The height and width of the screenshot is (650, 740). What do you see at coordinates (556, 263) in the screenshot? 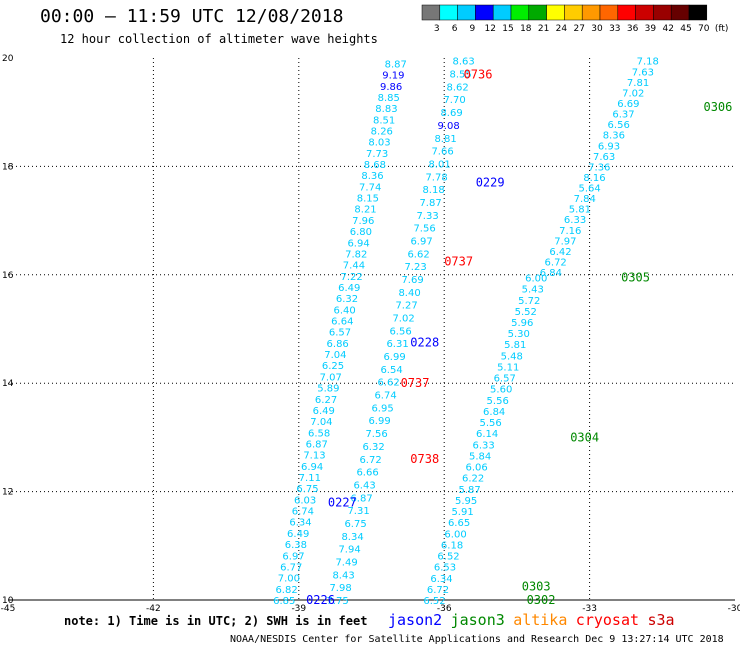
I see `wave-height-label: 6.72` at bounding box center [556, 263].